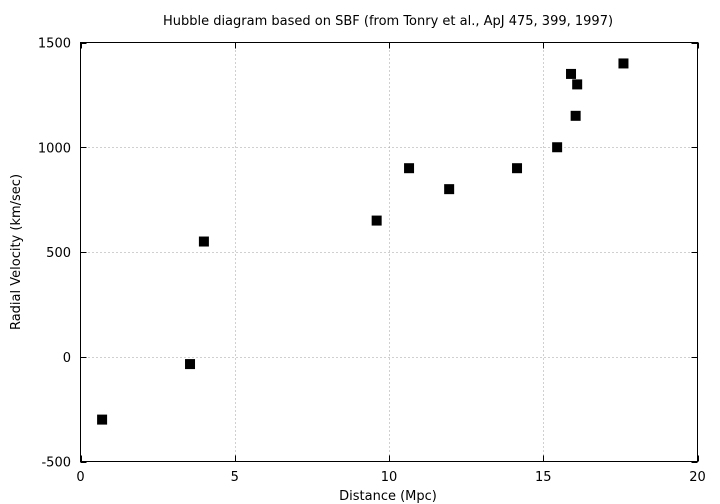 Image resolution: width=720 pixels, height=504 pixels. Describe the element at coordinates (54, 44) in the screenshot. I see `y-tick-label: 1500` at that location.